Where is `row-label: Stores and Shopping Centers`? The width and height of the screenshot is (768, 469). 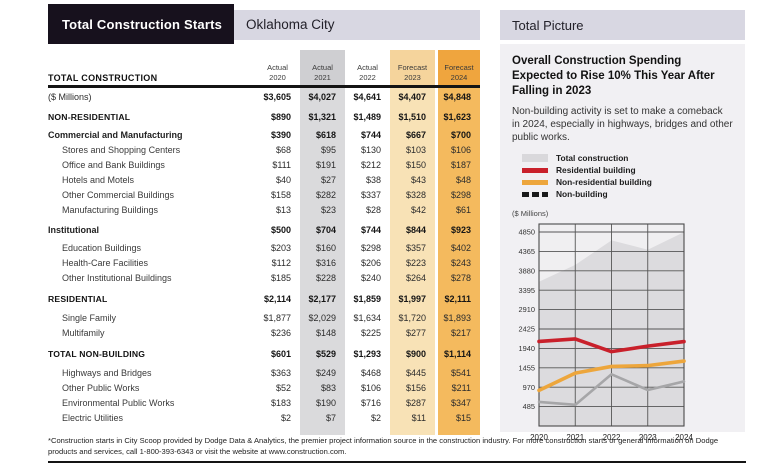 row-label: Stores and Shopping Centers is located at coordinates (121, 150).